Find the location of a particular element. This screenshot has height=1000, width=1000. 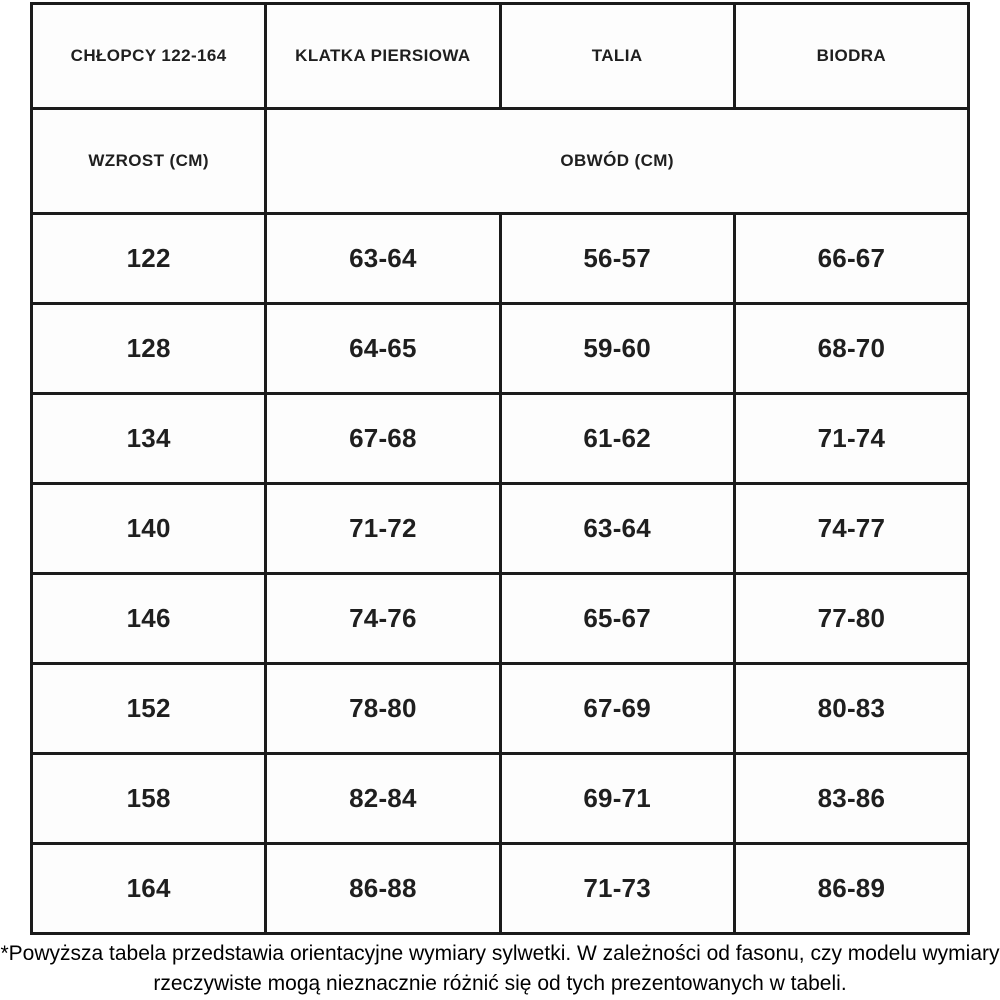

hips-cell: 68-70 is located at coordinates (851, 348).